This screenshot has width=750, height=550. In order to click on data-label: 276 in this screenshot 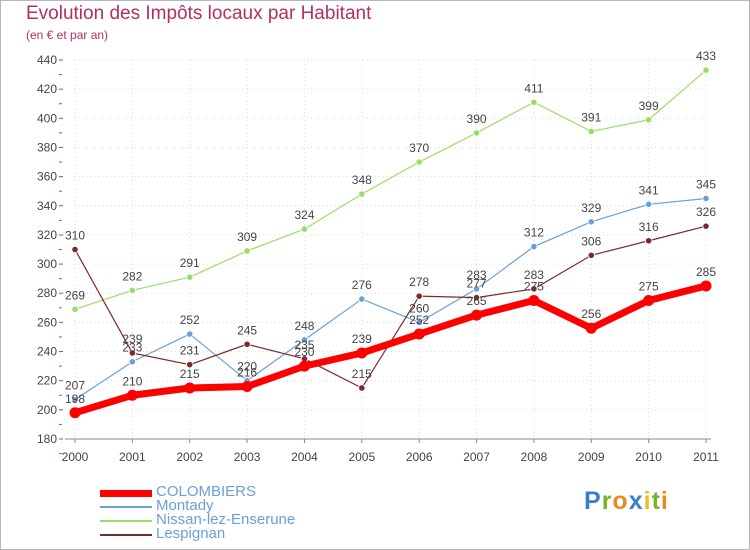, I will do `click(362, 285)`.